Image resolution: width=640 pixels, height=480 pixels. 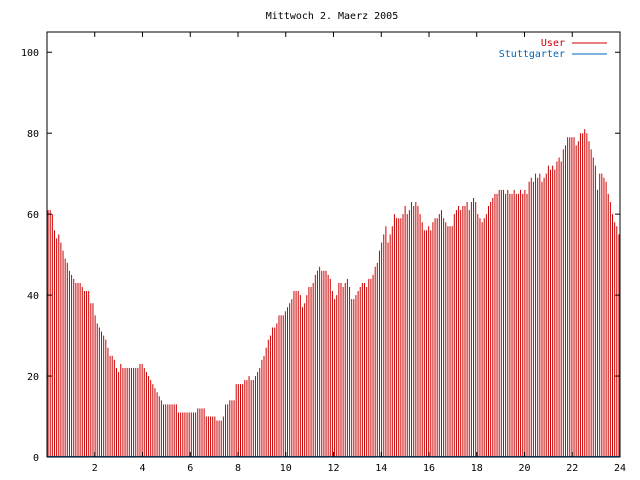 I want to click on chart-title: Mittwoch 2. Maerz 2005, so click(x=332, y=16).